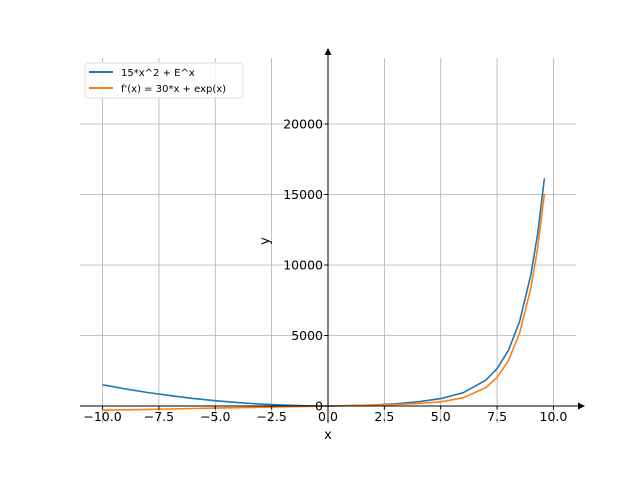  Describe the element at coordinates (328, 416) in the screenshot. I see `x-tick-label: 0.0` at that location.